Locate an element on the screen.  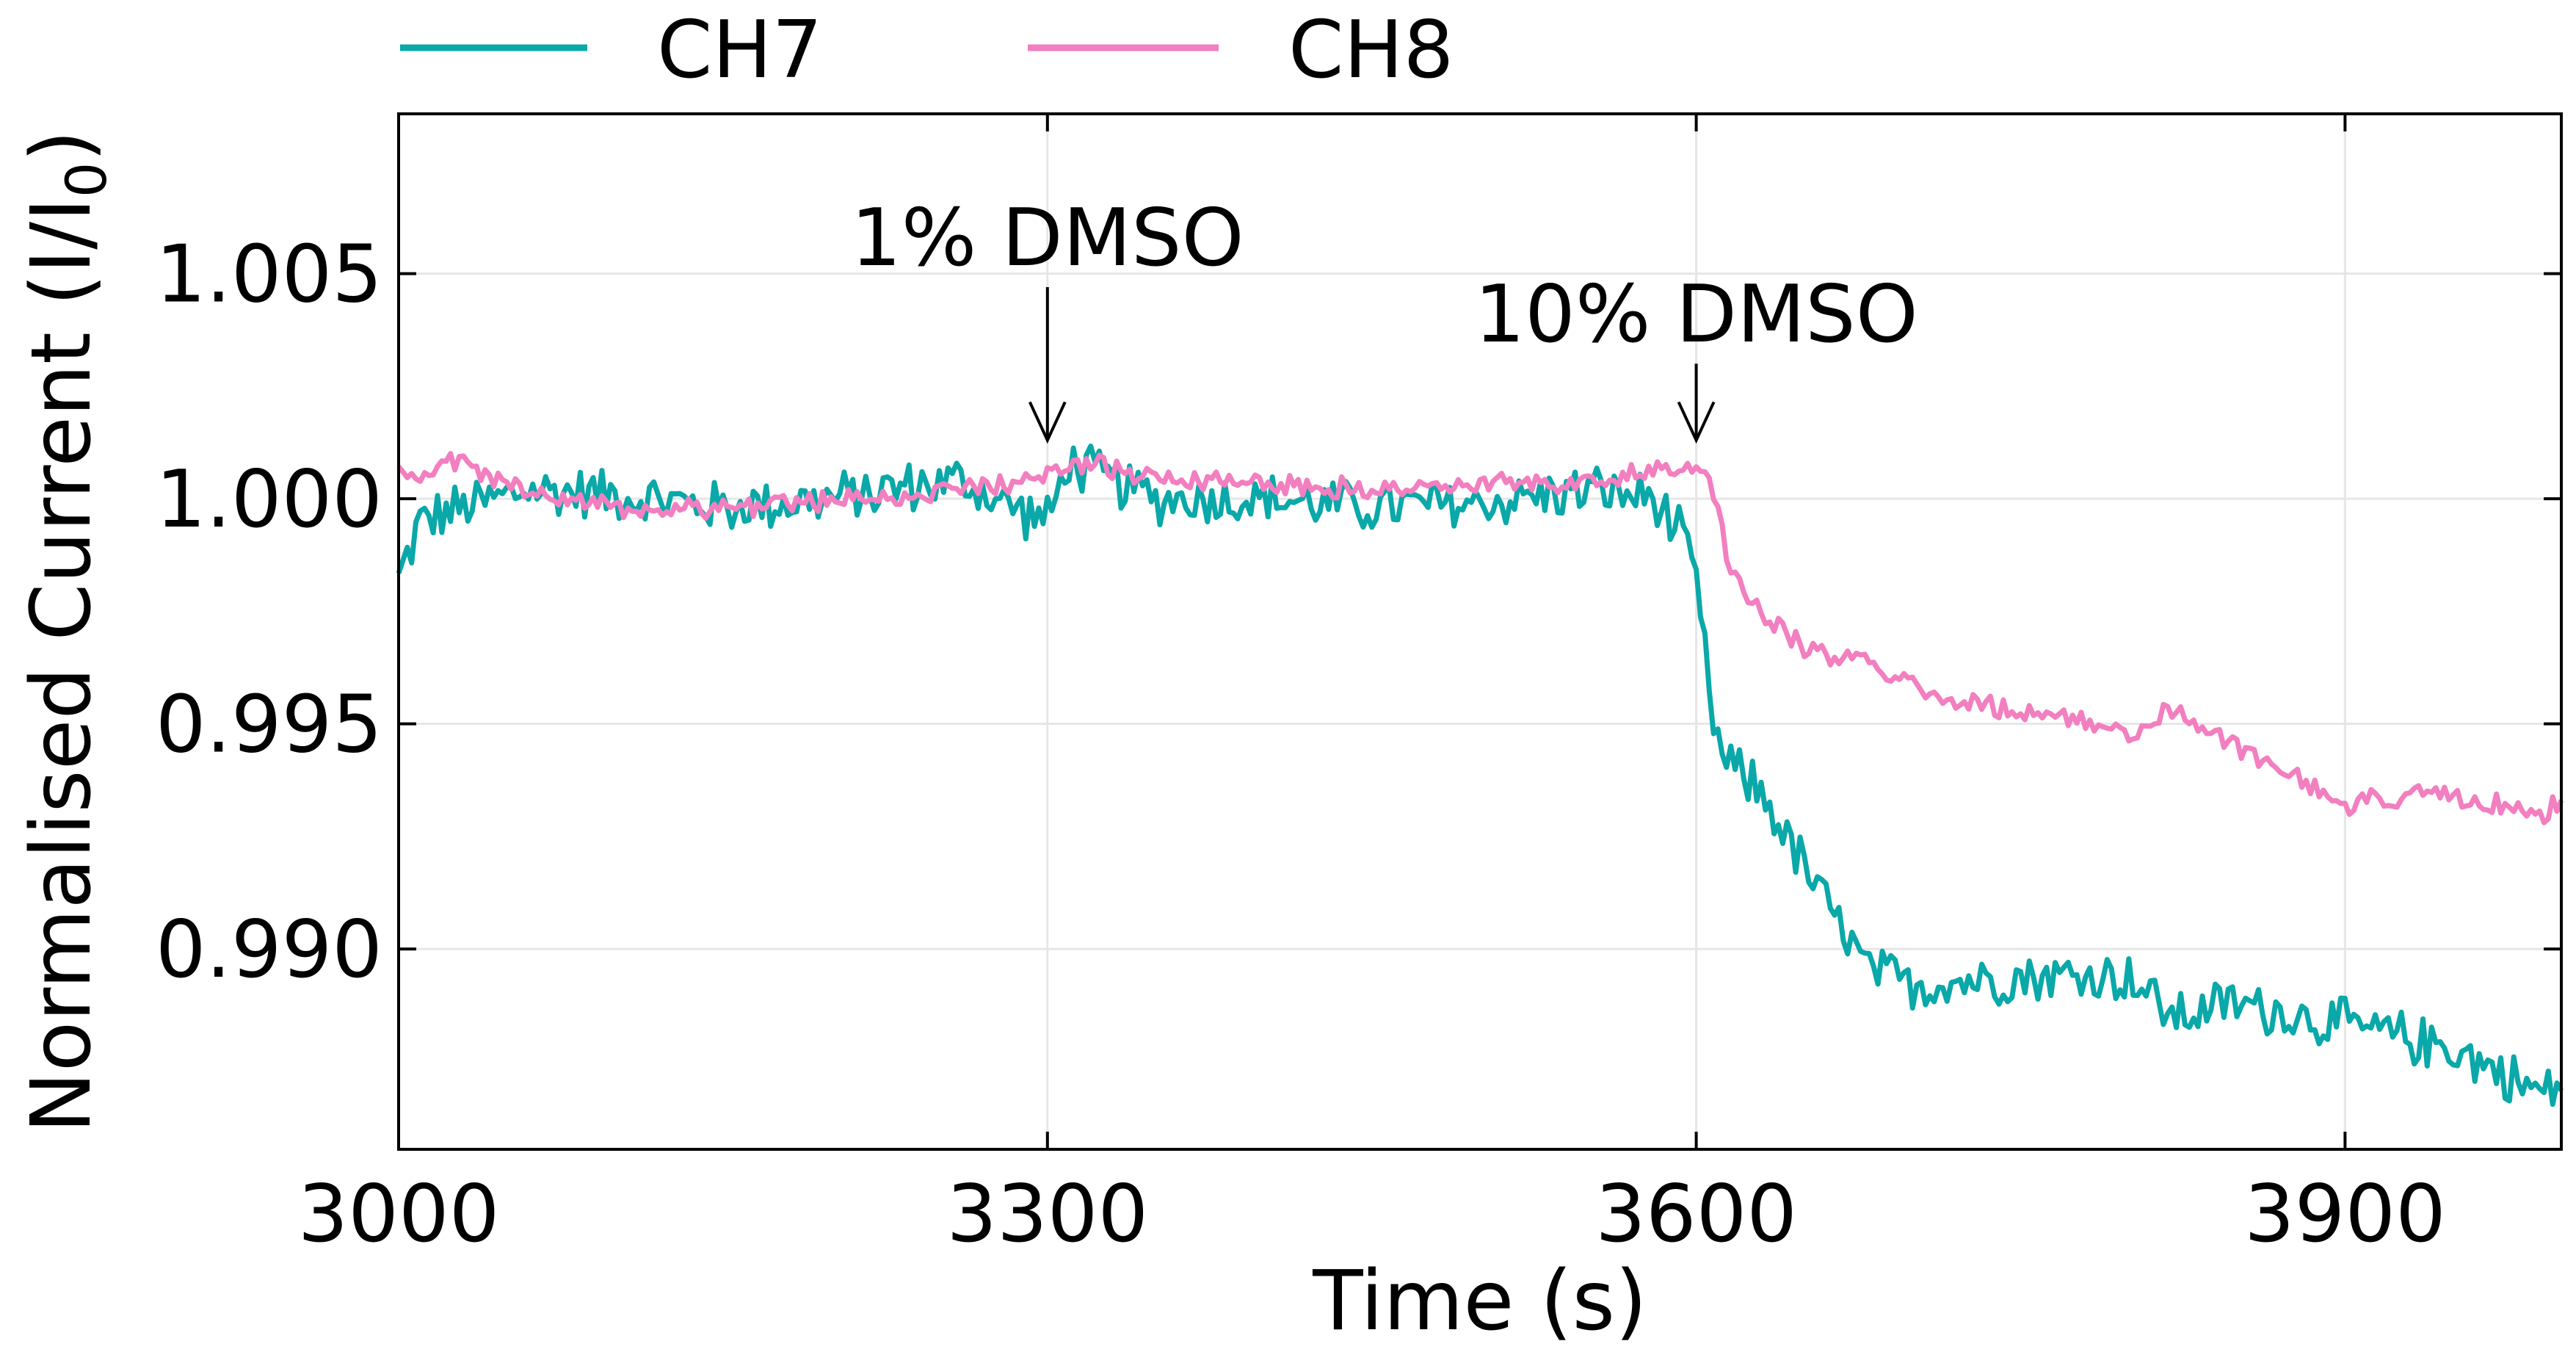
annotations: 1% DMSO 10% DMSO is located at coordinates (1385, 318).